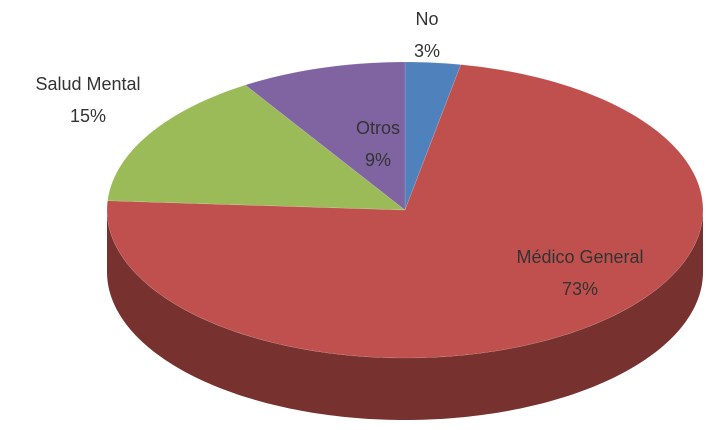 This screenshot has width=706, height=430. Describe the element at coordinates (378, 128) in the screenshot. I see `category-label: Otros` at that location.